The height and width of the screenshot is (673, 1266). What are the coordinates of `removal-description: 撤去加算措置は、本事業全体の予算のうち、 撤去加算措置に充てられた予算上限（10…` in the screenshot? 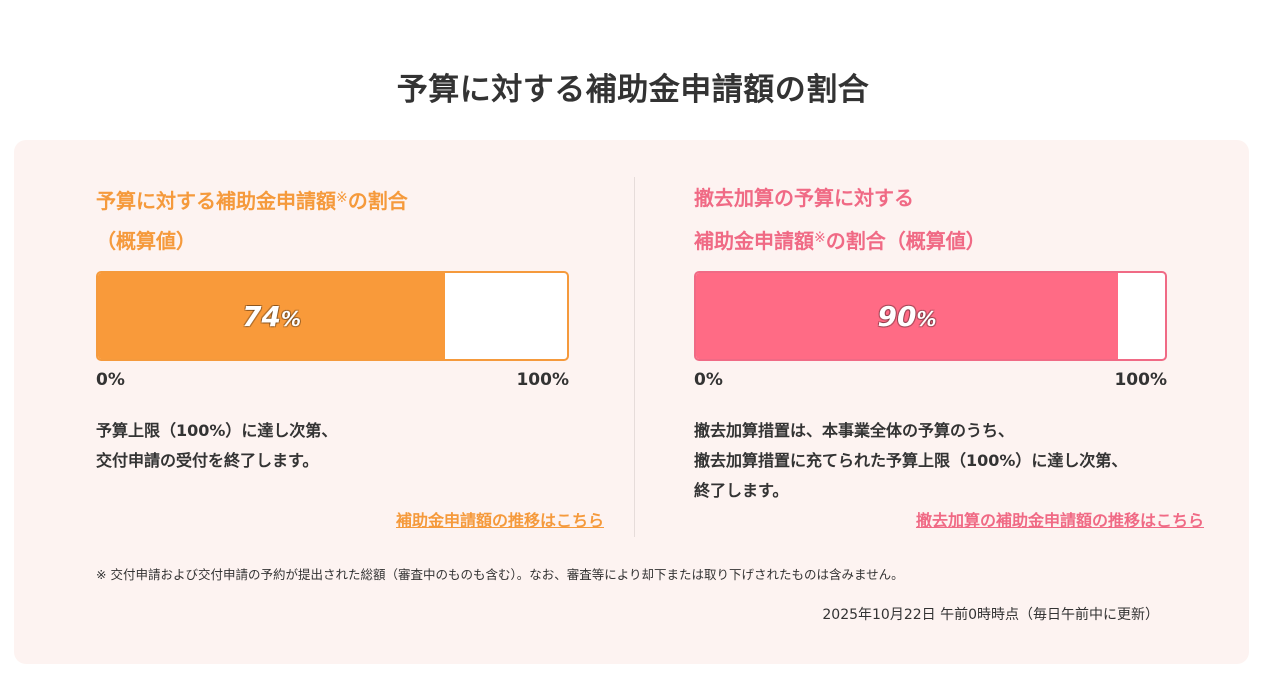 It's located at (910, 461).